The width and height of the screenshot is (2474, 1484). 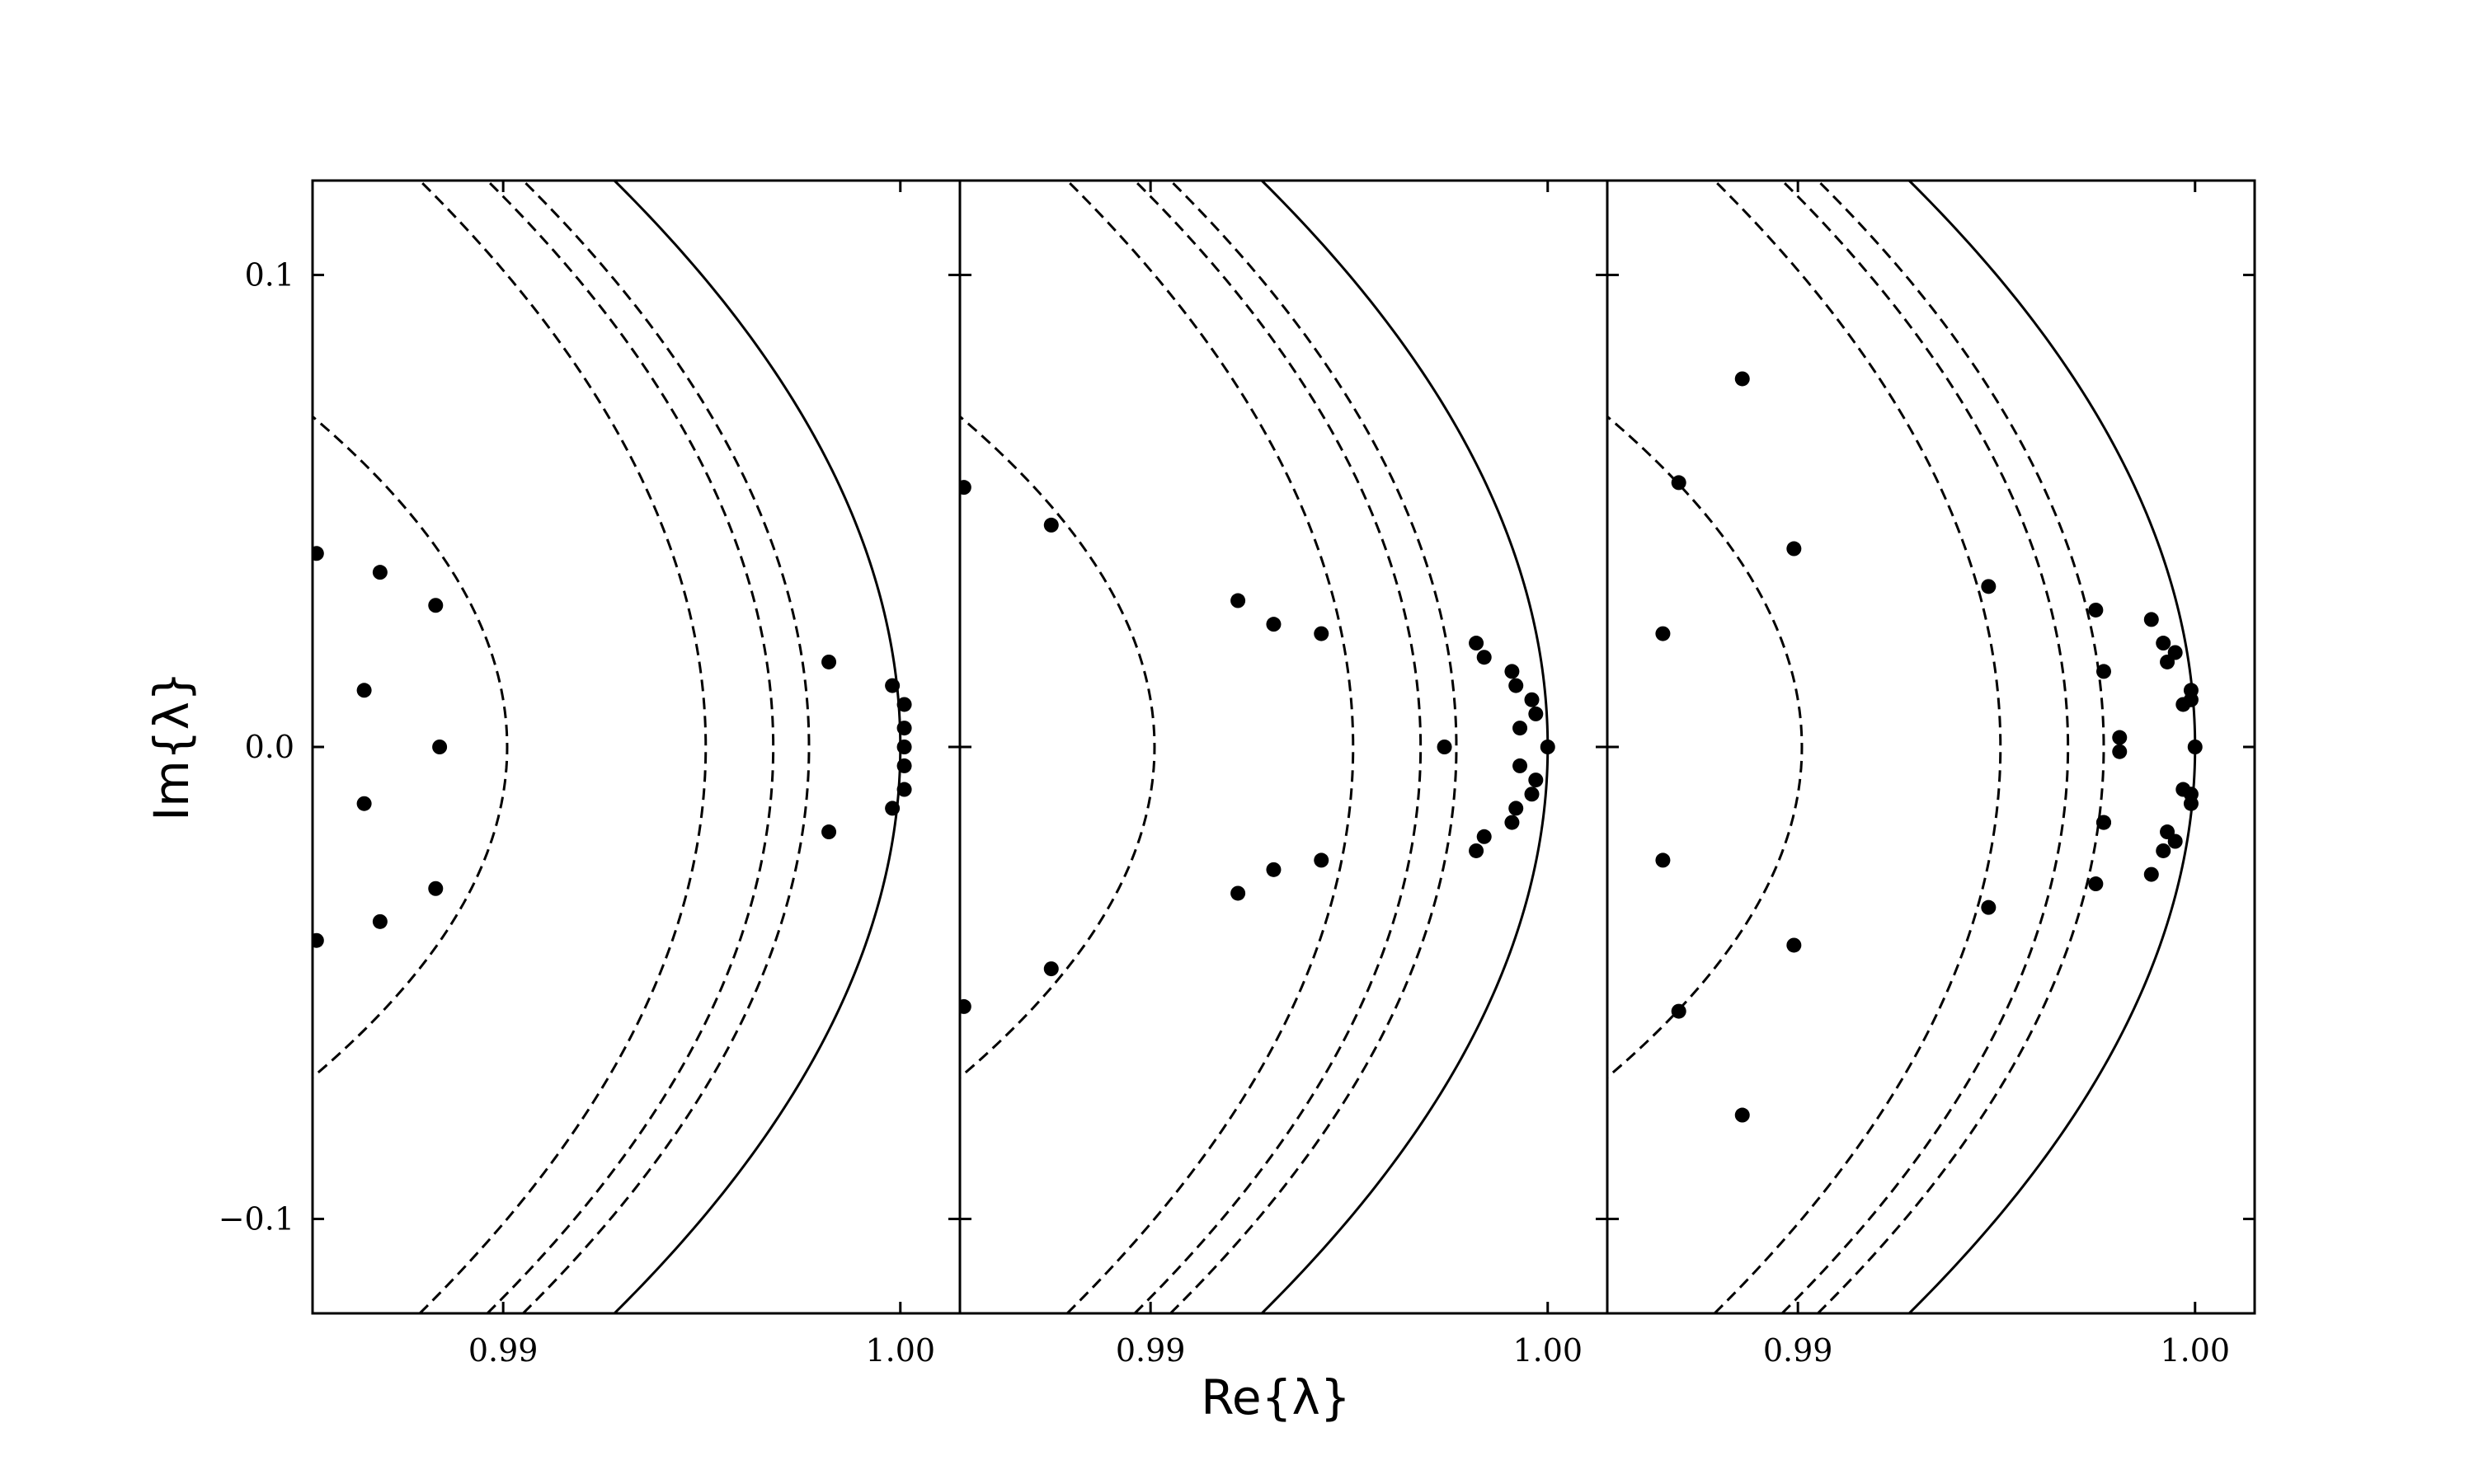 I want to click on y-tick-label: −0.1, so click(x=256, y=1219).